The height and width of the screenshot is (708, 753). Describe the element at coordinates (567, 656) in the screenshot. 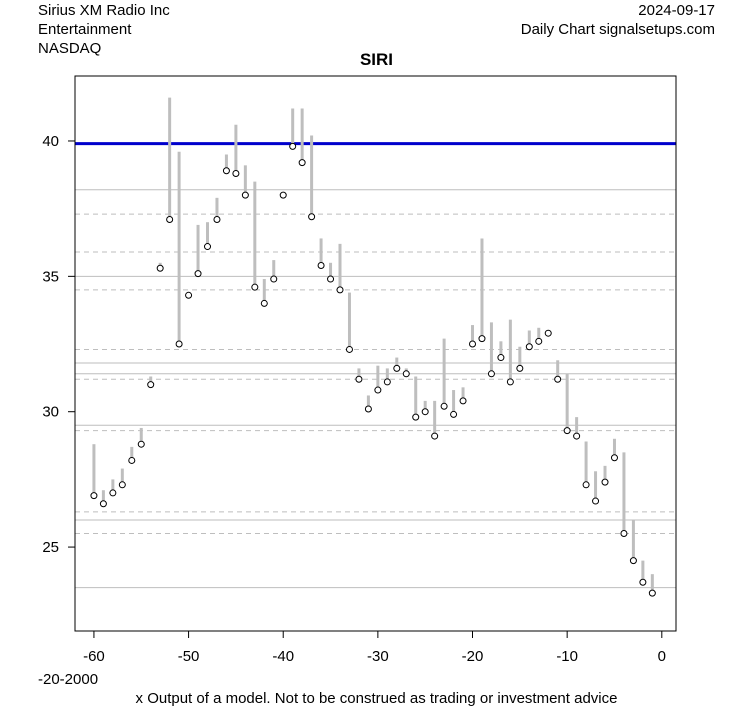

I see `x-tick-label: -10` at that location.